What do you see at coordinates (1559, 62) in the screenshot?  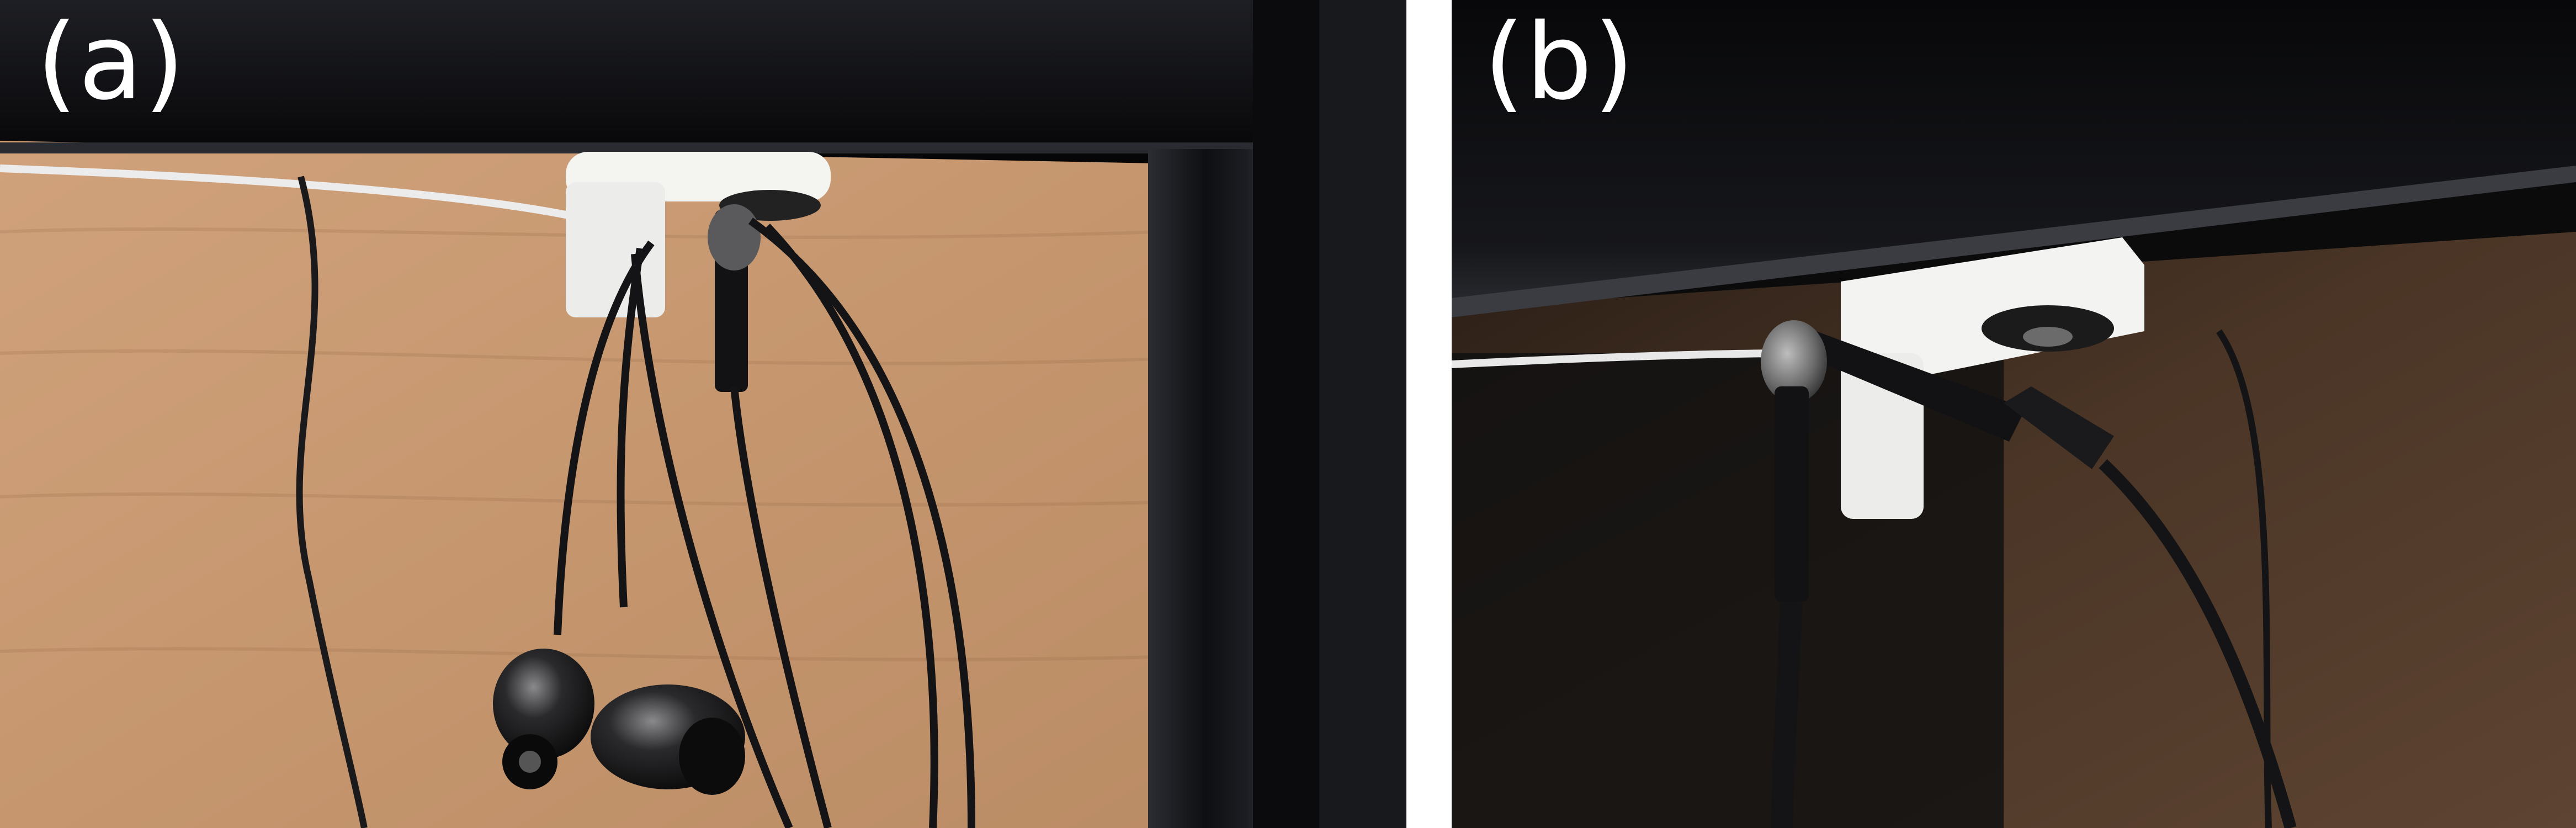 I see `panel-b-label: (b)` at bounding box center [1559, 62].